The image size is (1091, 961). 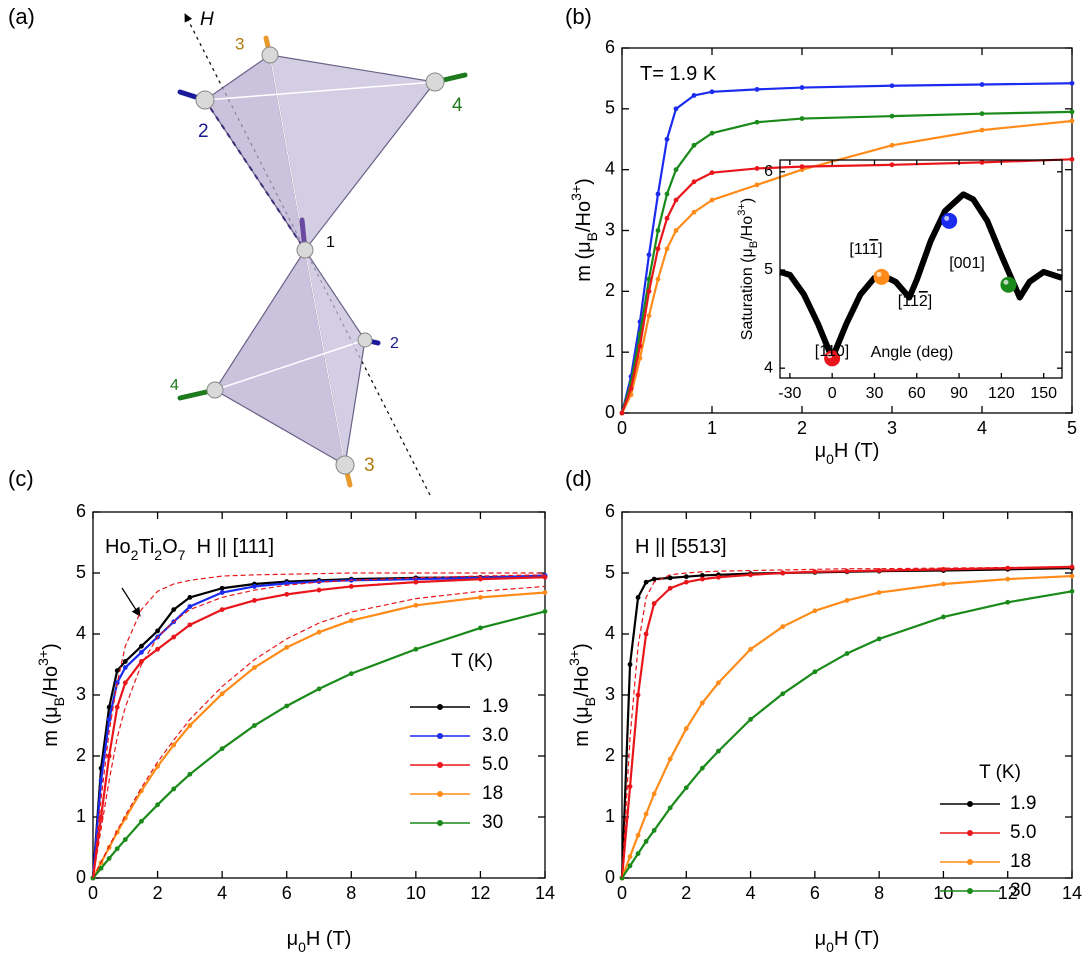 What do you see at coordinates (875, 393) in the screenshot?
I see `x-tick-label: 30` at bounding box center [875, 393].